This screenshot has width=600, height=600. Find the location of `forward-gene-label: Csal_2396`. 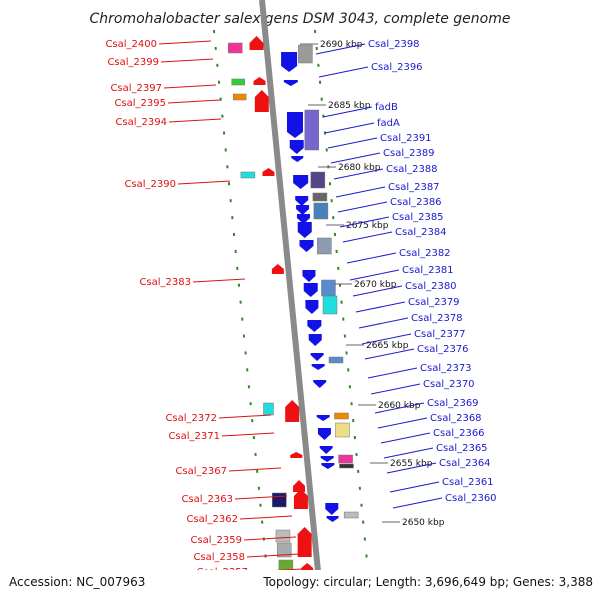

forward-gene-label: Csal_2396 is located at coordinates (397, 67).